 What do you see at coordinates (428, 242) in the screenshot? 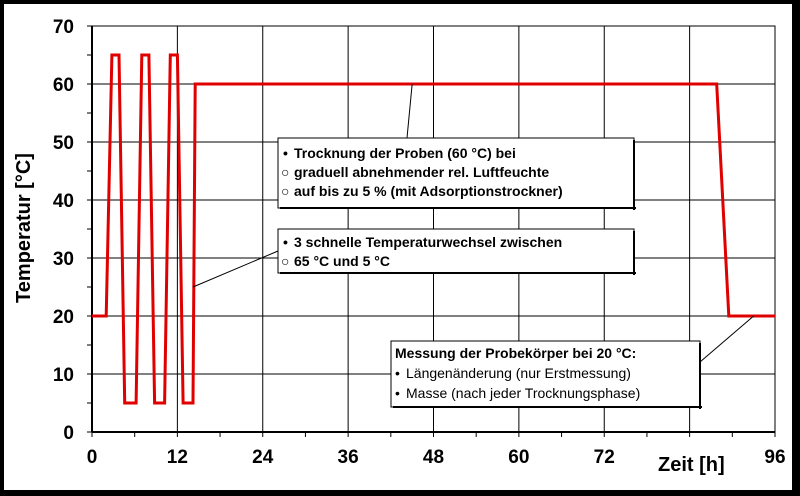
I see `annotation-2-line-1: 3 schnelle Temperaturwechsel zwischen` at bounding box center [428, 242].